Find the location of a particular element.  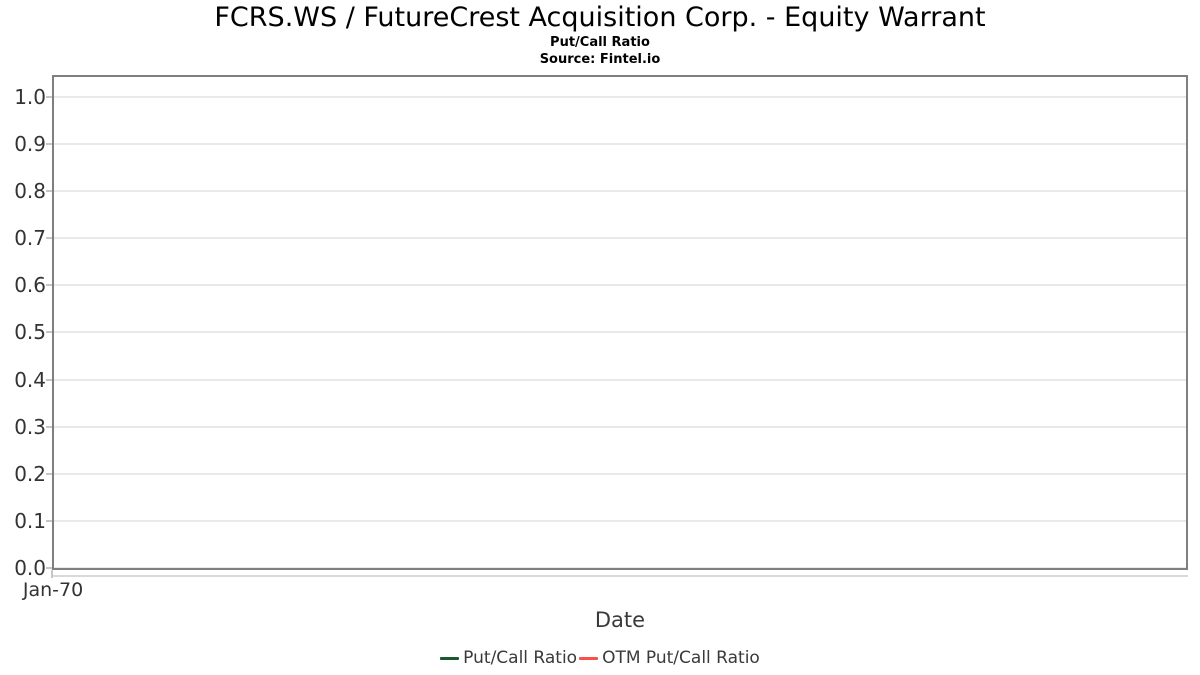

legend-item: Put/Call Ratio is located at coordinates (508, 658).